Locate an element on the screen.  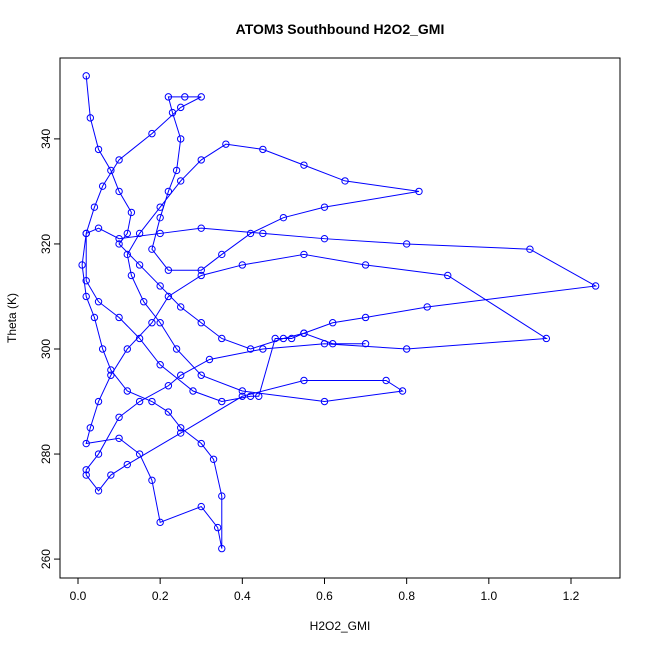
x-tick-label: 0.8 is located at coordinates (406, 596).